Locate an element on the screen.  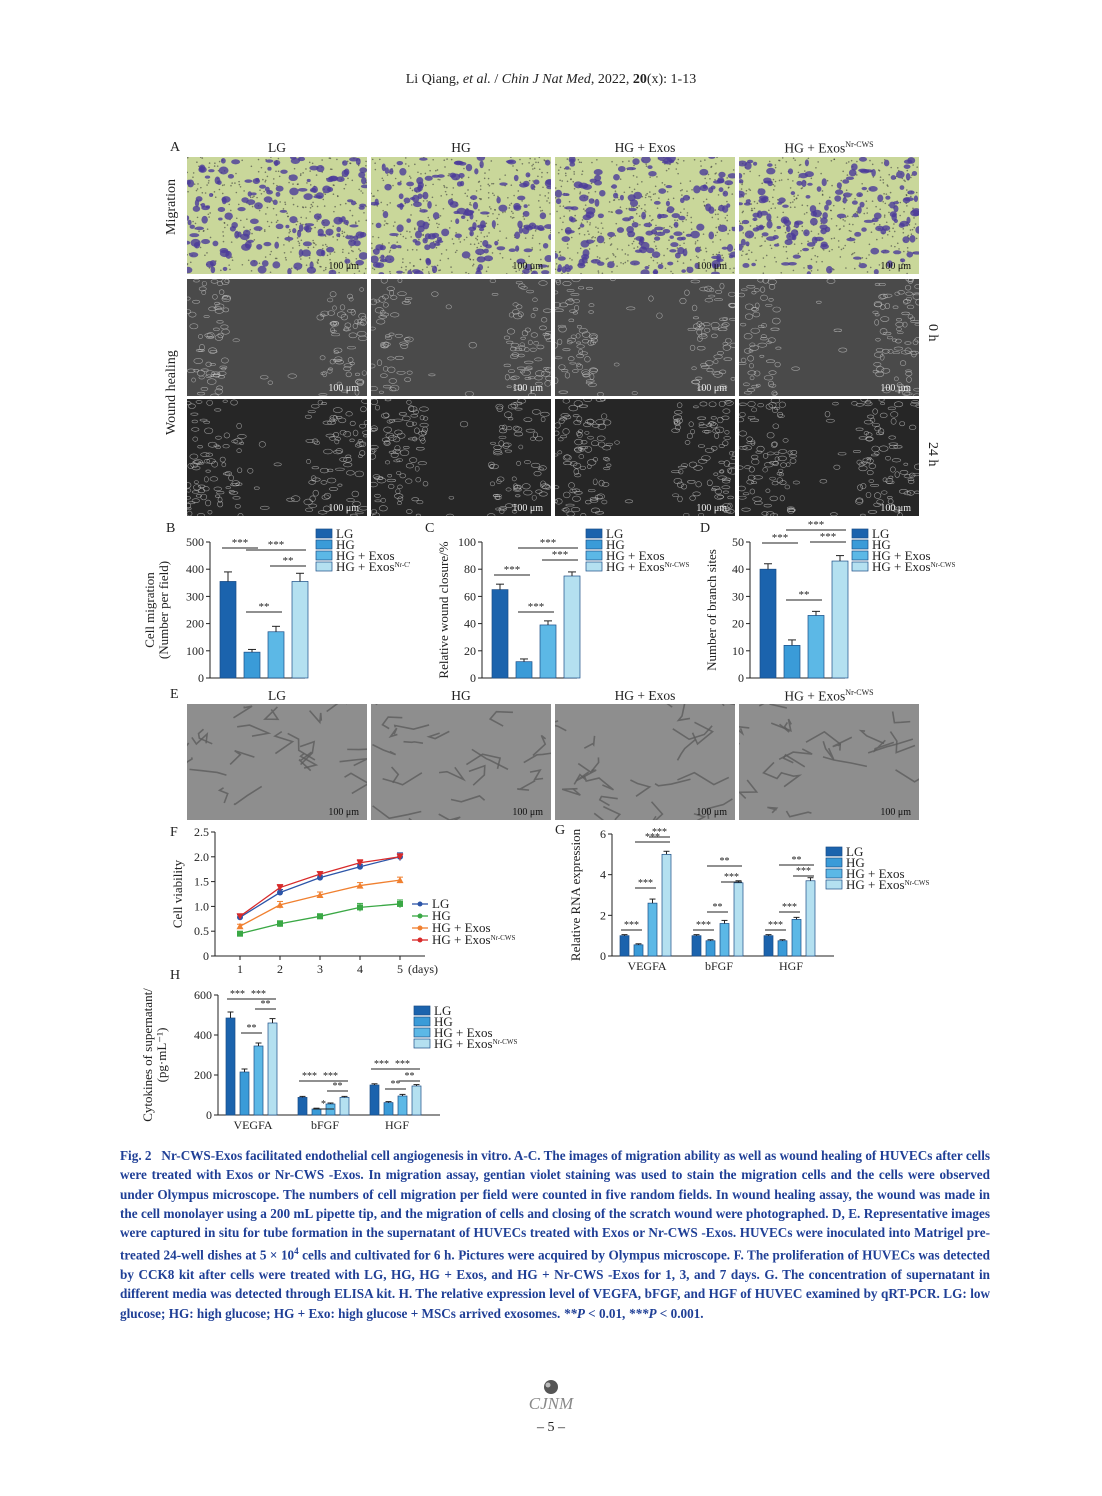
background is located at coordinates (829, 762).